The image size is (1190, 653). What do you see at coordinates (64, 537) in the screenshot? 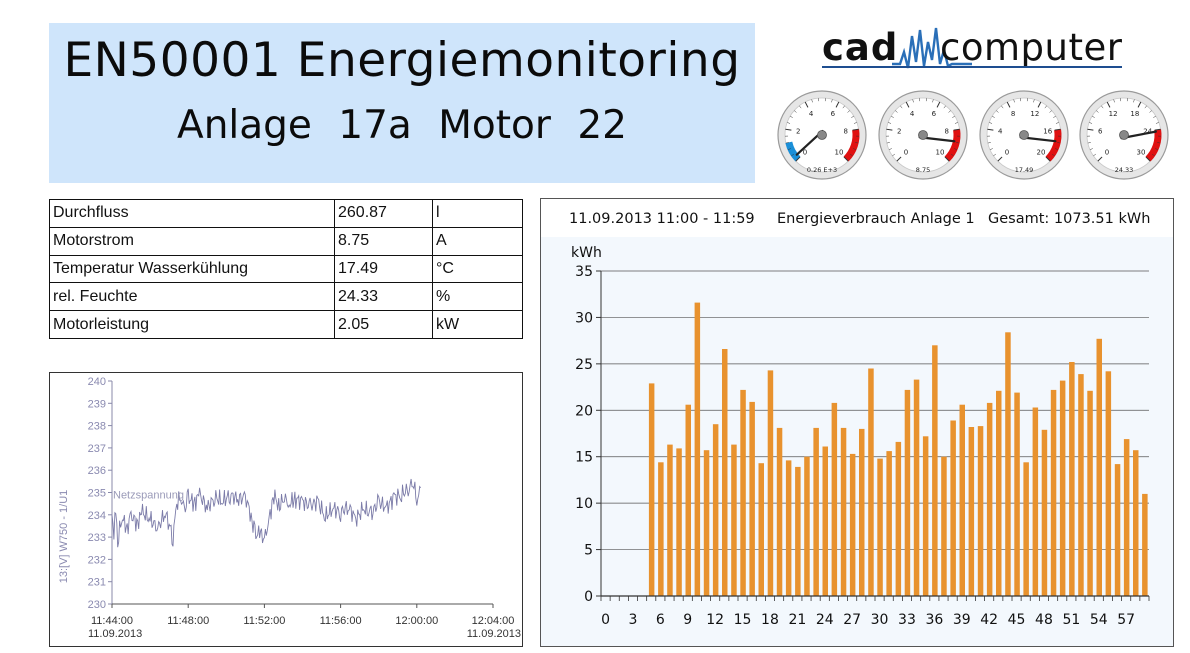
I see `y-axis-label: 13:[V] W750 - 1/U1` at bounding box center [64, 537].